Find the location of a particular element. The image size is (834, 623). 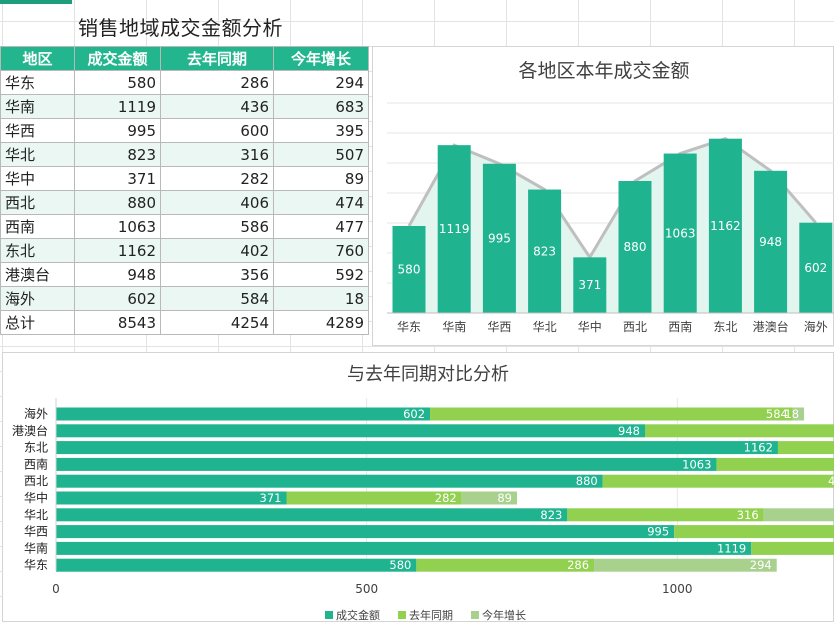

last-year-cell: 282 is located at coordinates (217, 178).